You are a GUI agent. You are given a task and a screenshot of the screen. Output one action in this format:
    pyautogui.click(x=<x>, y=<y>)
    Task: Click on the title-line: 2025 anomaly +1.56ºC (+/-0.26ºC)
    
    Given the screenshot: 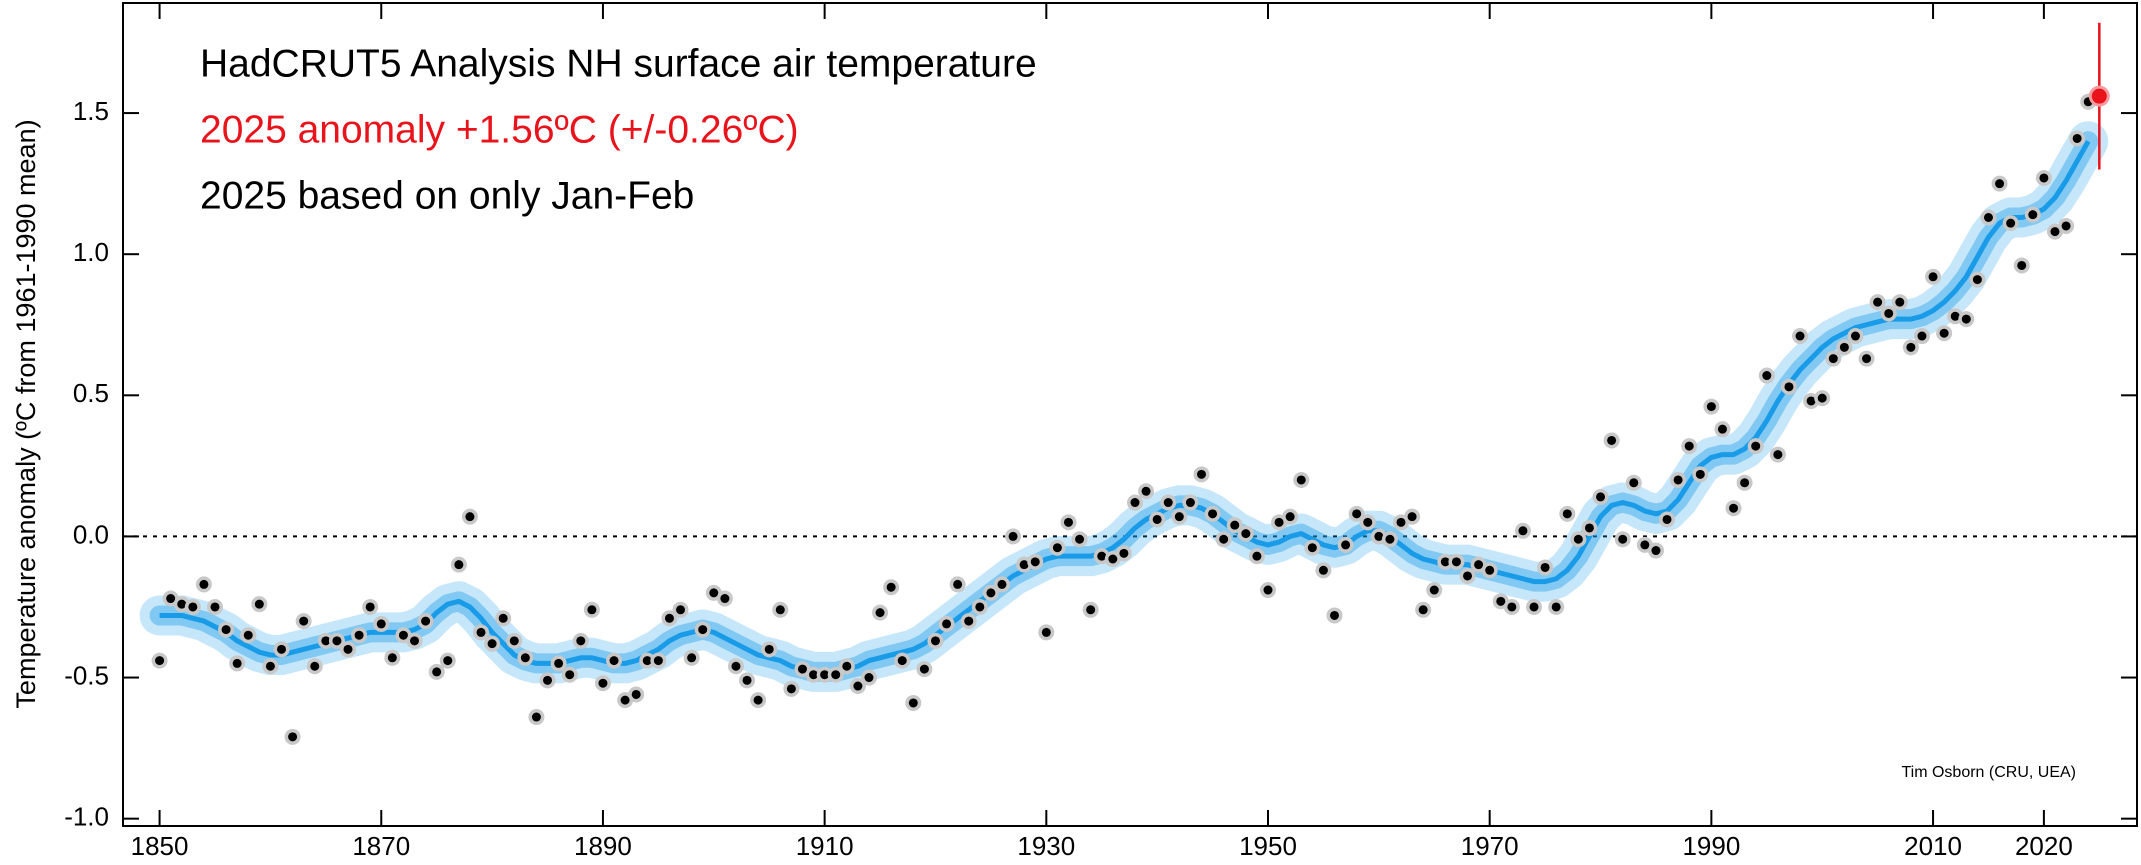 What is the action you would take?
    pyautogui.click(x=499, y=129)
    